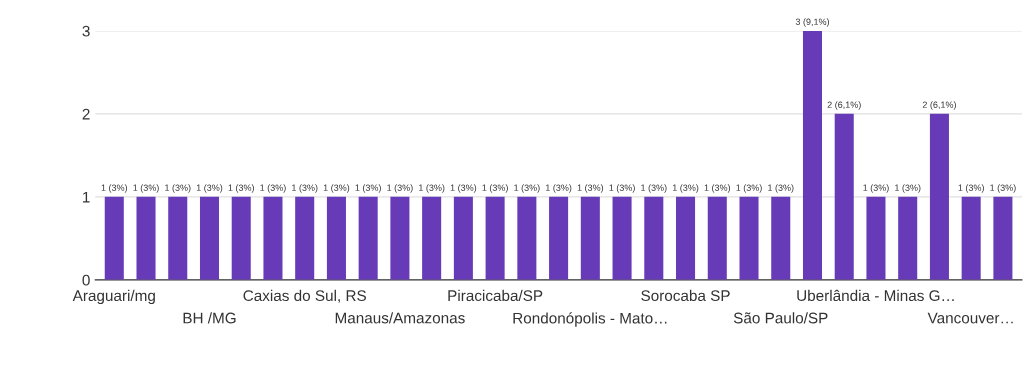 The height and width of the screenshot is (386, 1024). What do you see at coordinates (86, 114) in the screenshot?
I see `y-tick-label: 2` at bounding box center [86, 114].